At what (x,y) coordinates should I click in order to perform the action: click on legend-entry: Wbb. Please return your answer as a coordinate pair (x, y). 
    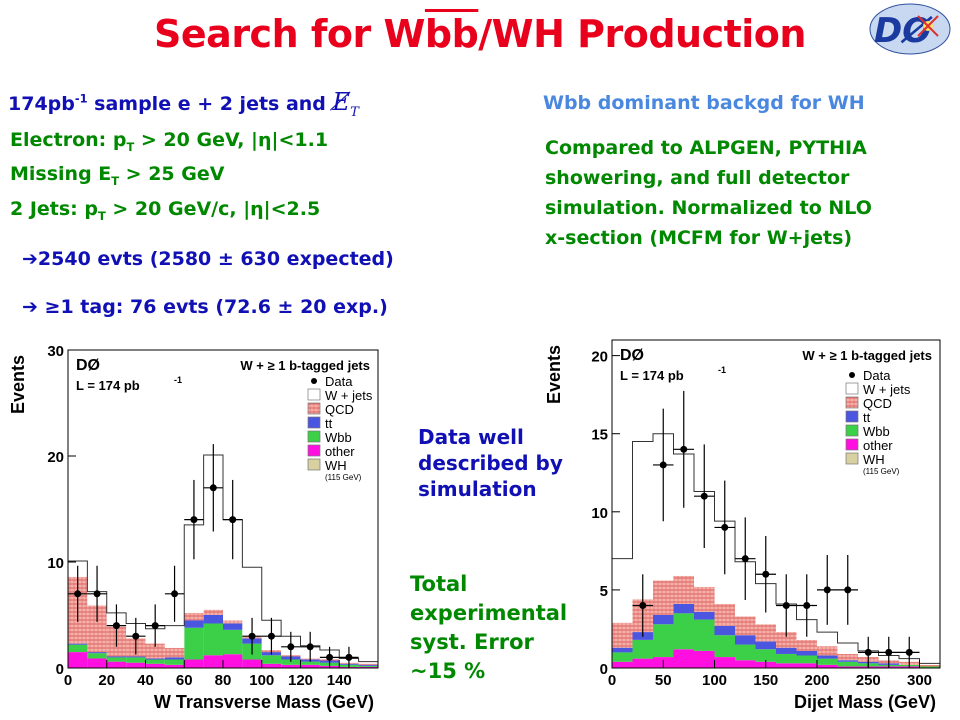
    Looking at the image, I should click on (338, 437).